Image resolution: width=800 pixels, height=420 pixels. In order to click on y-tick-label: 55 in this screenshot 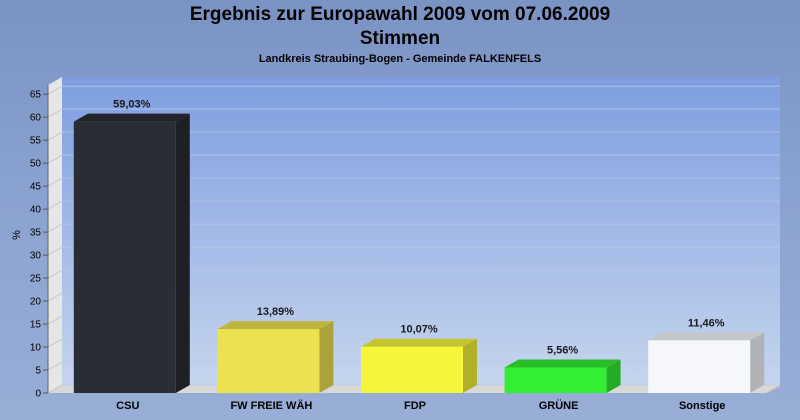, I will do `click(36, 141)`.